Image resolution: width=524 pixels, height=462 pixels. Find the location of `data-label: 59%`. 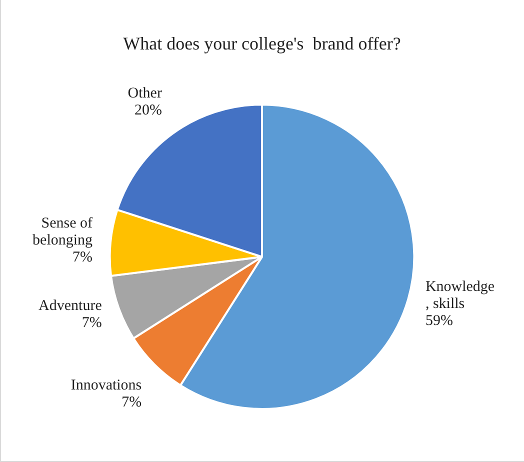

data-label: 59% is located at coordinates (439, 321).